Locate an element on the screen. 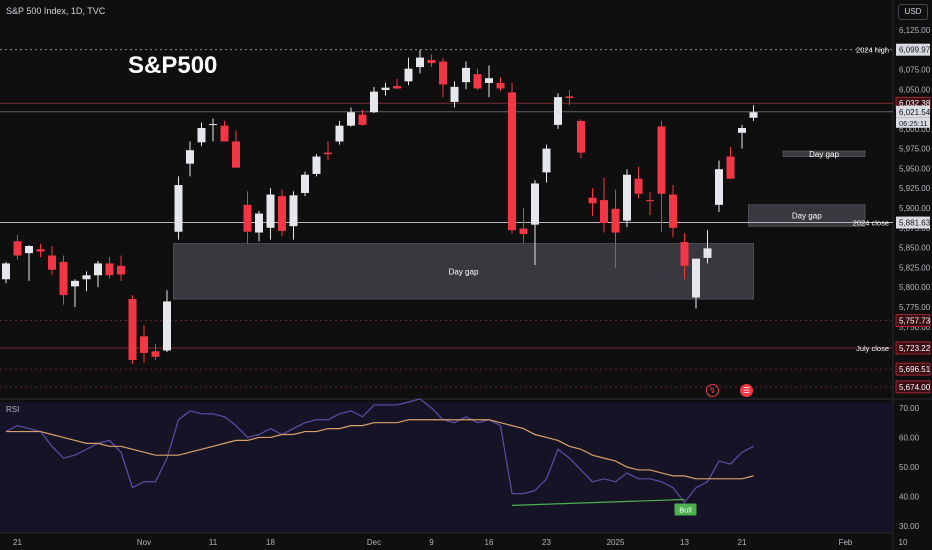  rsi-tick-label: 70.00 is located at coordinates (909, 408).